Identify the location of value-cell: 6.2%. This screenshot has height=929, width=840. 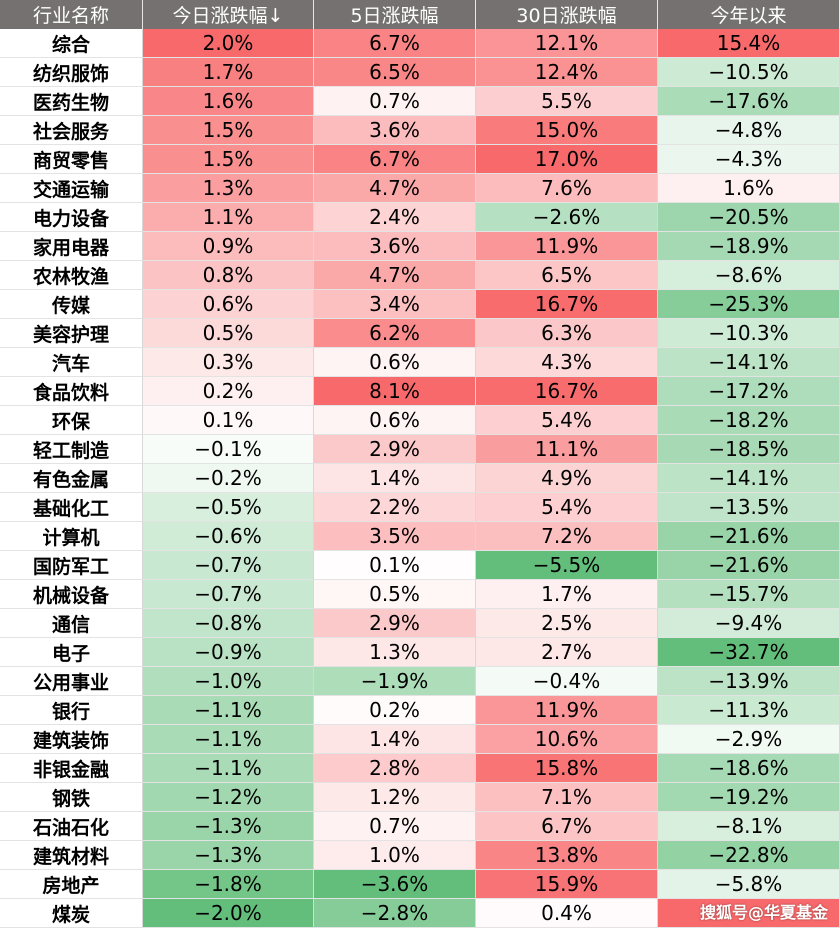
(395, 333).